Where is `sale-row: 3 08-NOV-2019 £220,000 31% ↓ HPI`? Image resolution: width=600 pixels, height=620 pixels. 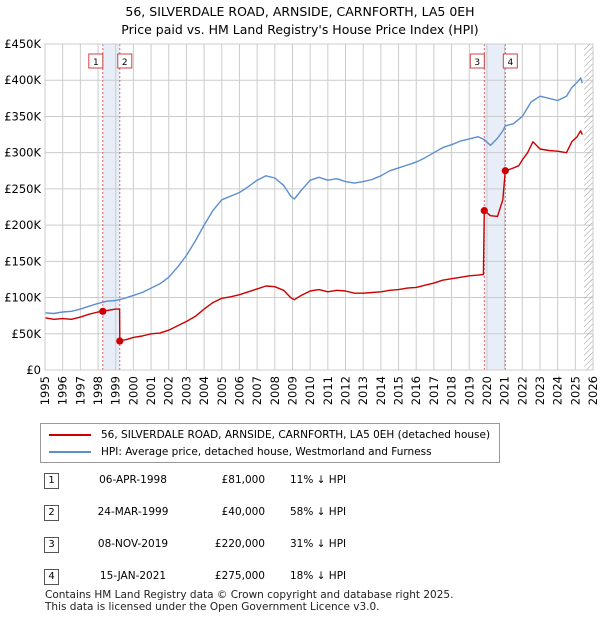 sale-row: 3 08-NOV-2019 £220,000 31% ↓ HPI is located at coordinates (250, 545).